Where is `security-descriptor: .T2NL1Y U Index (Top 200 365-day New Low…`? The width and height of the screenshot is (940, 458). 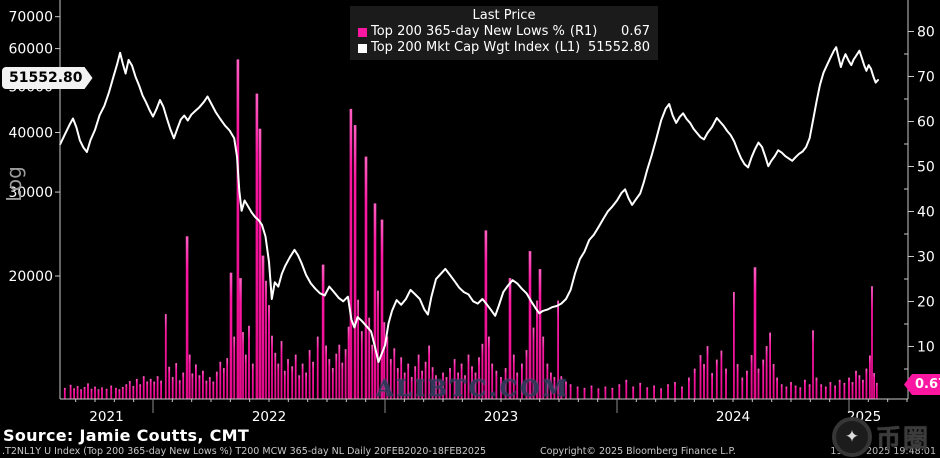 security-descriptor: .T2NL1Y U Index (Top 200 365-day New Low… is located at coordinates (244, 451).